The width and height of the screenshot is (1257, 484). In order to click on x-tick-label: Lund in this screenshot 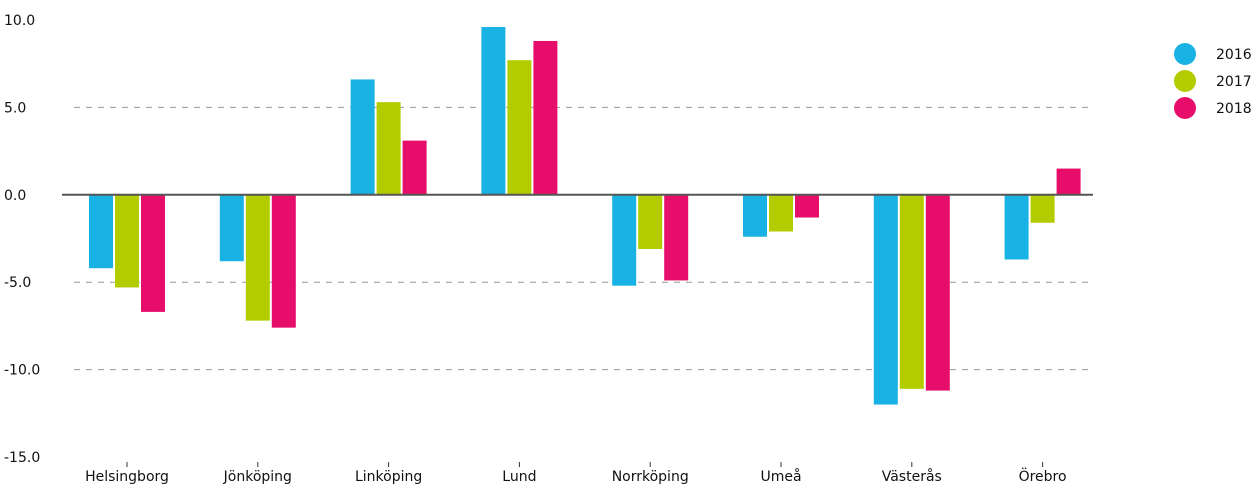, I will do `click(519, 476)`.